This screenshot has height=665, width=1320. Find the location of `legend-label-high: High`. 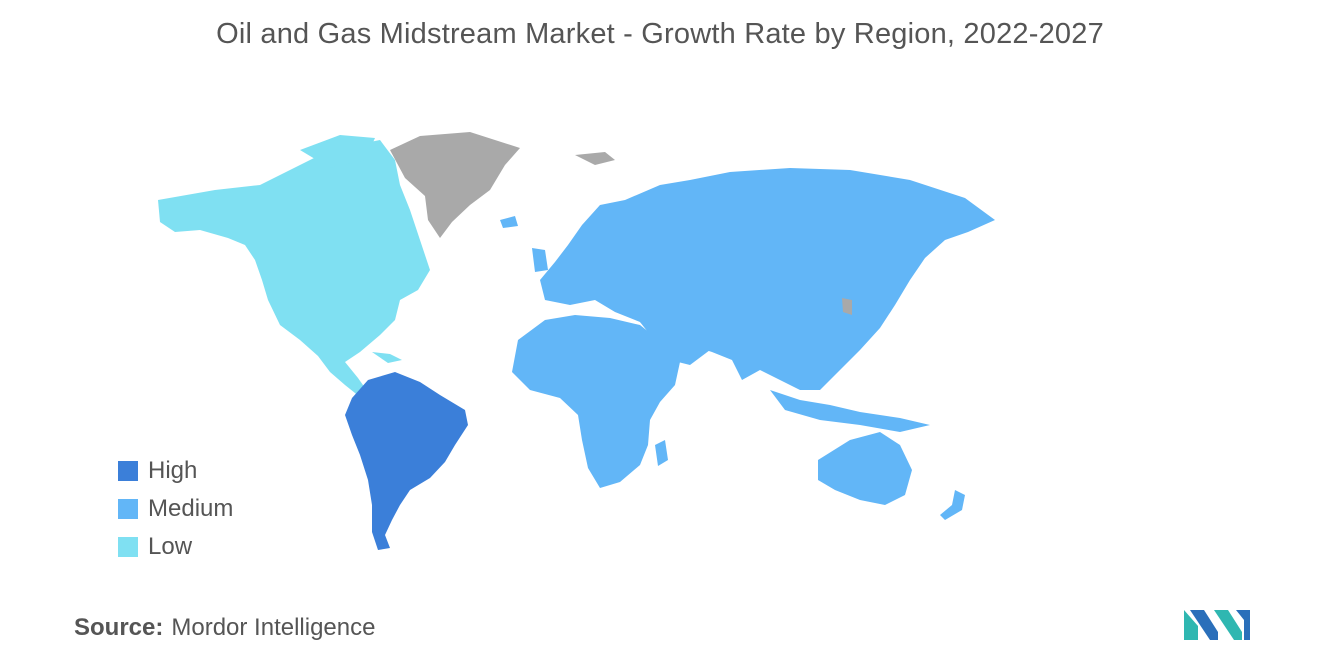

legend-label-high: High is located at coordinates (173, 470).